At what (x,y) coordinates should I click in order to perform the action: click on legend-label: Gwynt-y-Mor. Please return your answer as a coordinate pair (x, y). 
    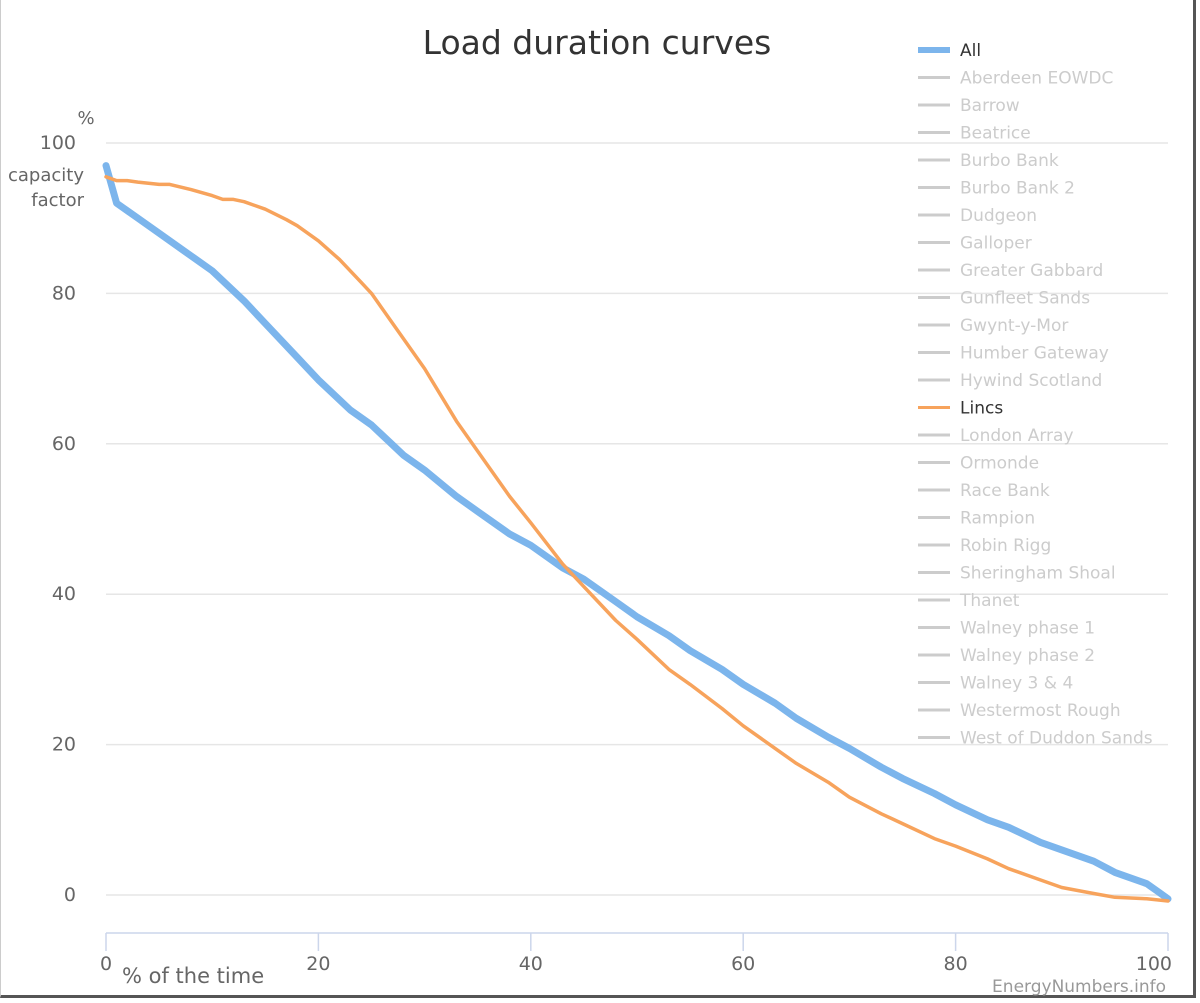
    Looking at the image, I should click on (1014, 326).